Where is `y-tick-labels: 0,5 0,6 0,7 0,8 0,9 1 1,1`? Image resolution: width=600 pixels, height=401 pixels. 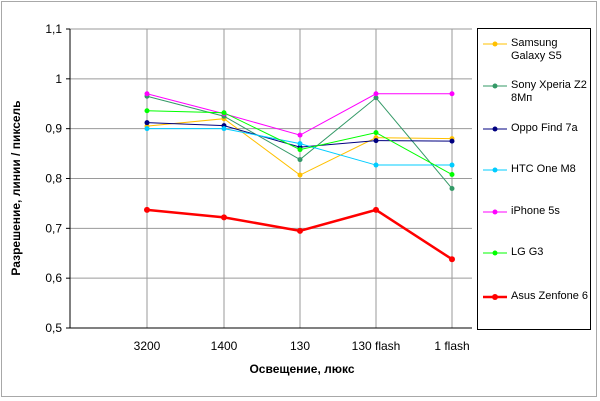 y-tick-labels: 0,5 0,6 0,7 0,8 0,9 1 1,1 is located at coordinates (53, 178).